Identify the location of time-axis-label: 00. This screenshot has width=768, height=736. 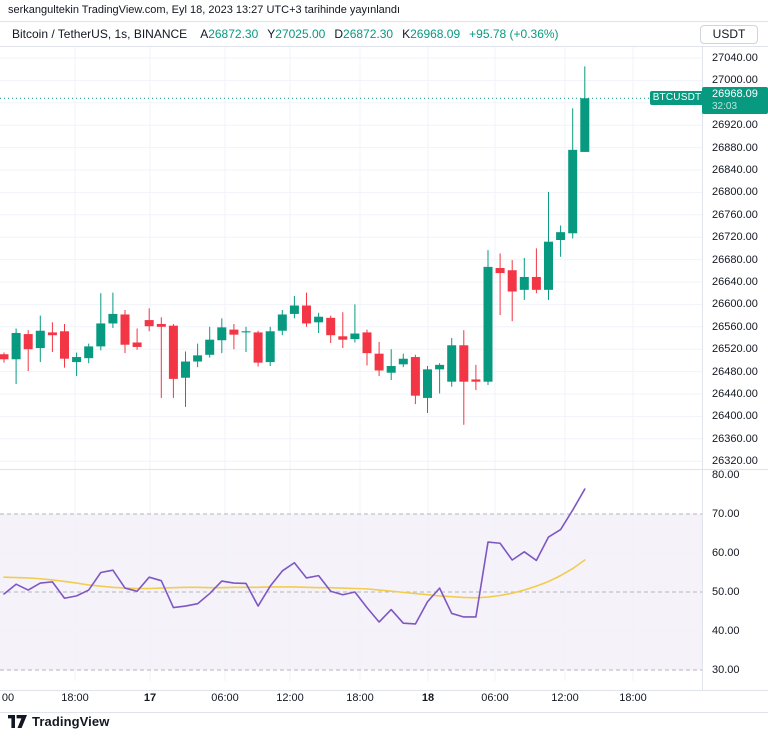
(8, 698).